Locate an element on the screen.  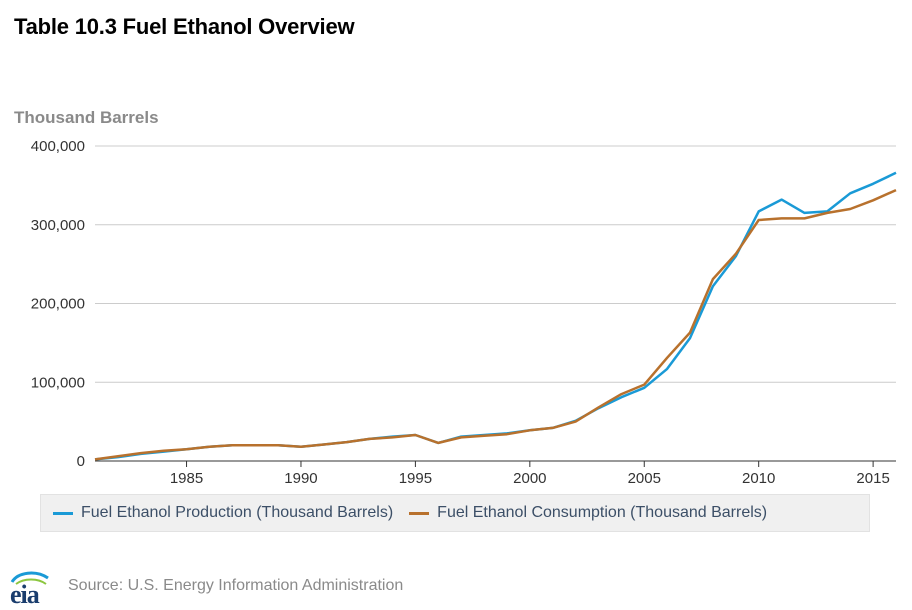
chart-title: Table 10.3 Fuel Ethanol Overview is located at coordinates (184, 26).